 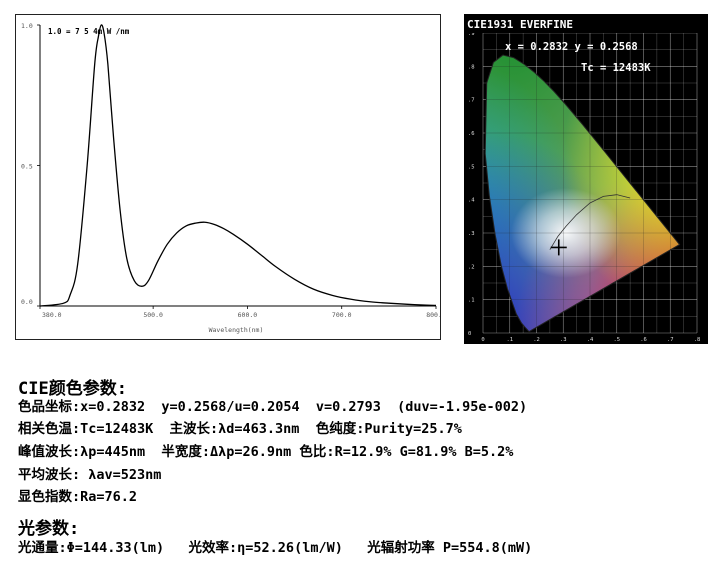 I want to click on spectrum-x-tick-label: 380.0, so click(x=52, y=315).